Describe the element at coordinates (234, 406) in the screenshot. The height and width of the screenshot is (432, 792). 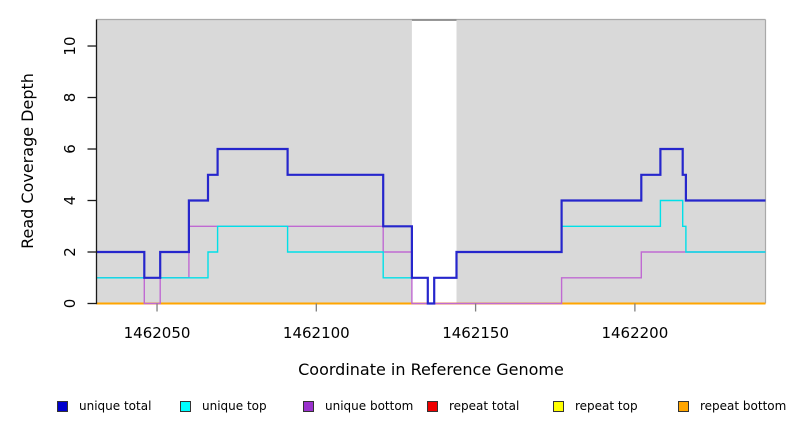
I see `legend-label: unique top` at that location.